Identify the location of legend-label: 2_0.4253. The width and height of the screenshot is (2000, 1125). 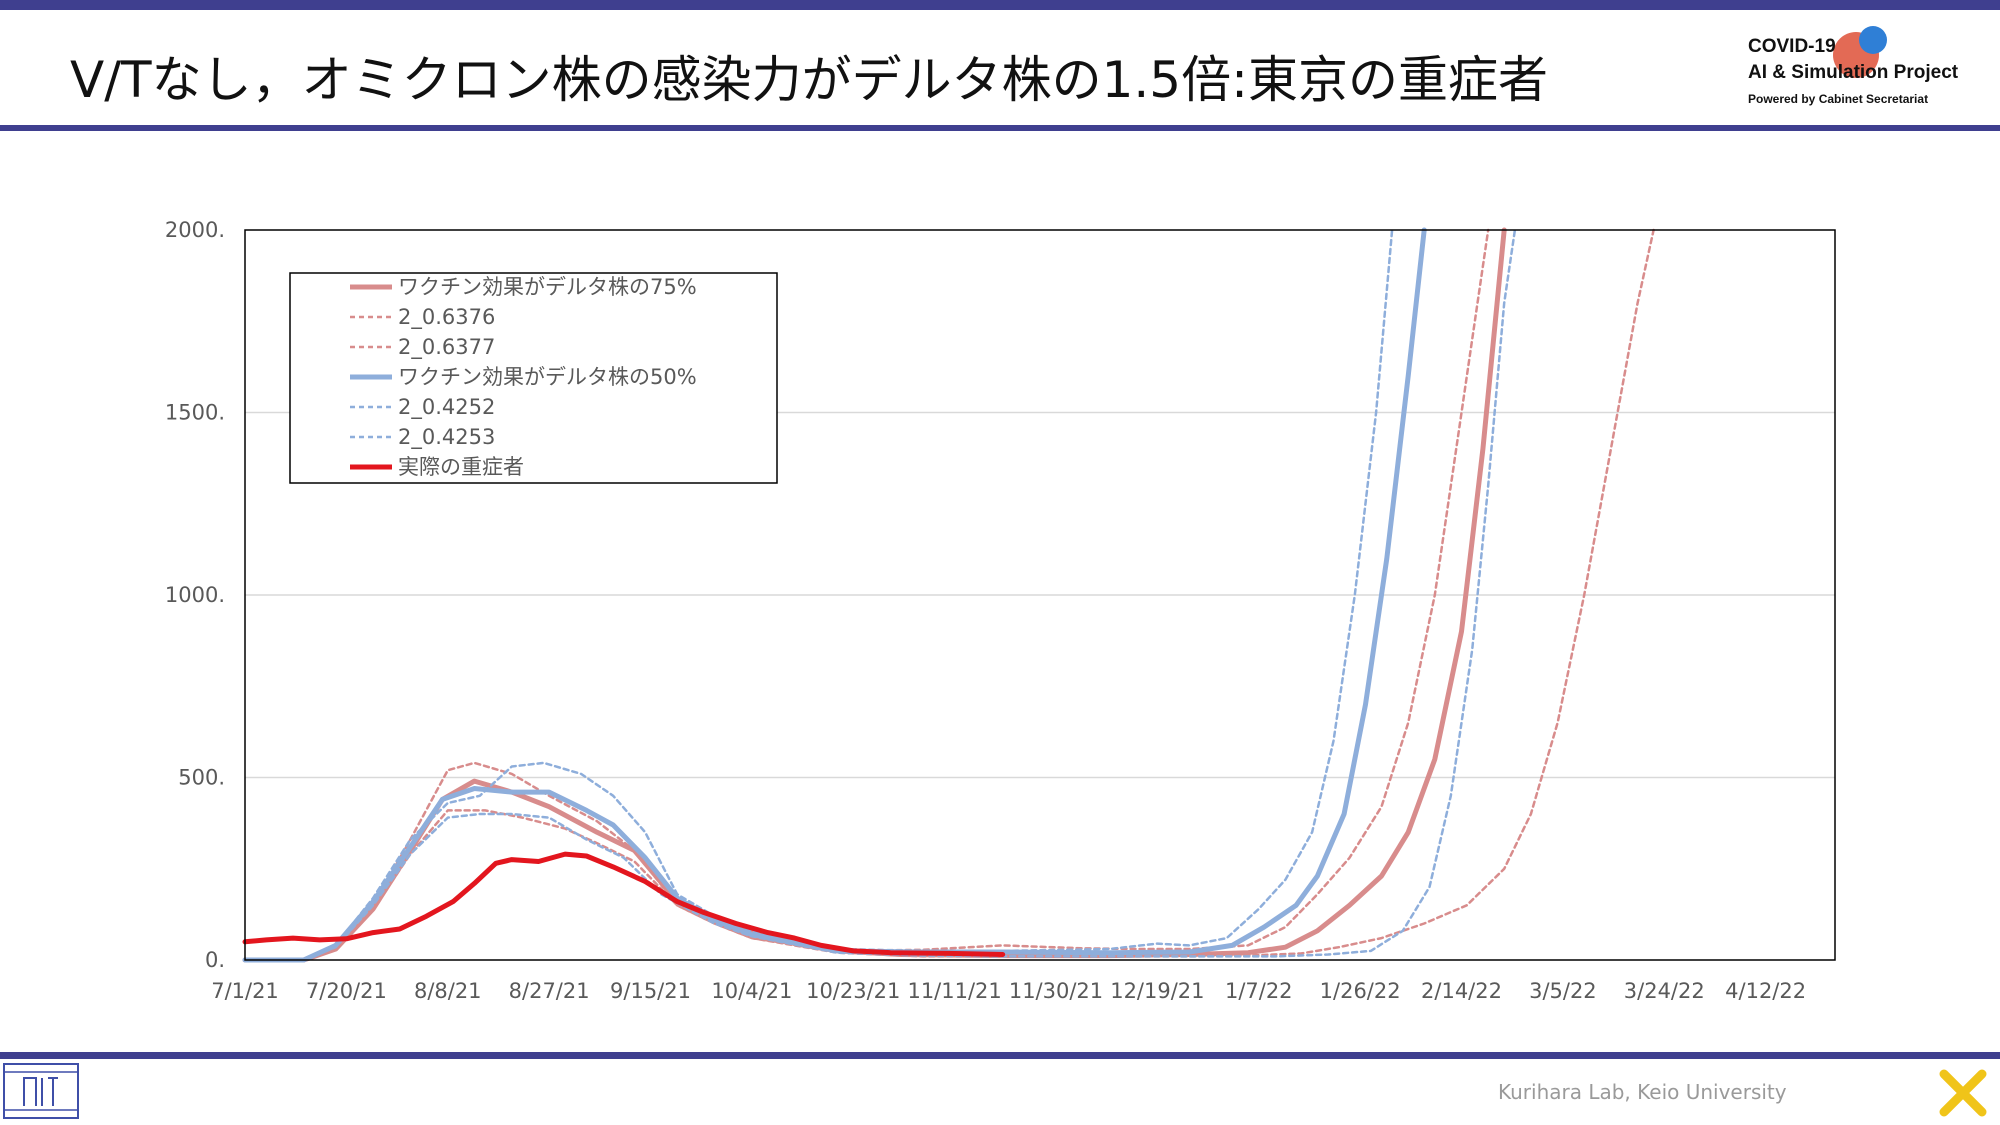
(446, 437).